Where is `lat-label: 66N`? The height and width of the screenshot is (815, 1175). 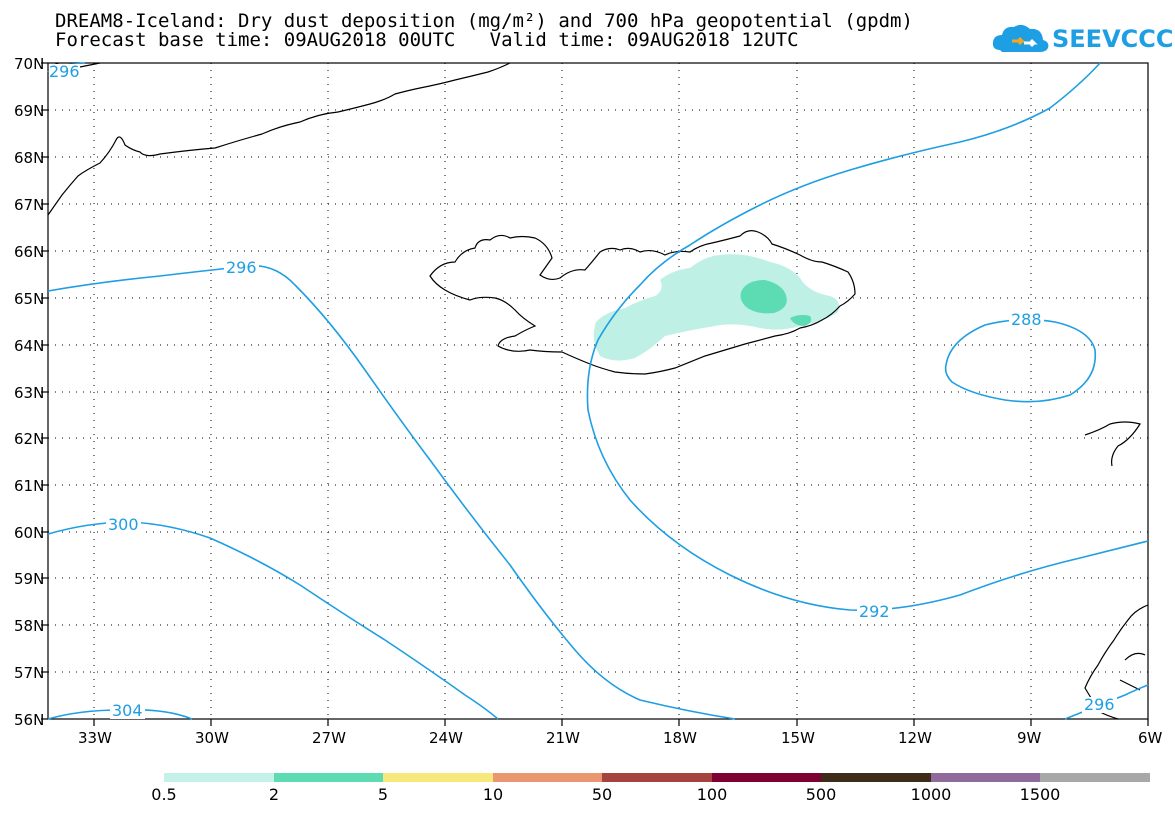
lat-label: 66N is located at coordinates (29, 252).